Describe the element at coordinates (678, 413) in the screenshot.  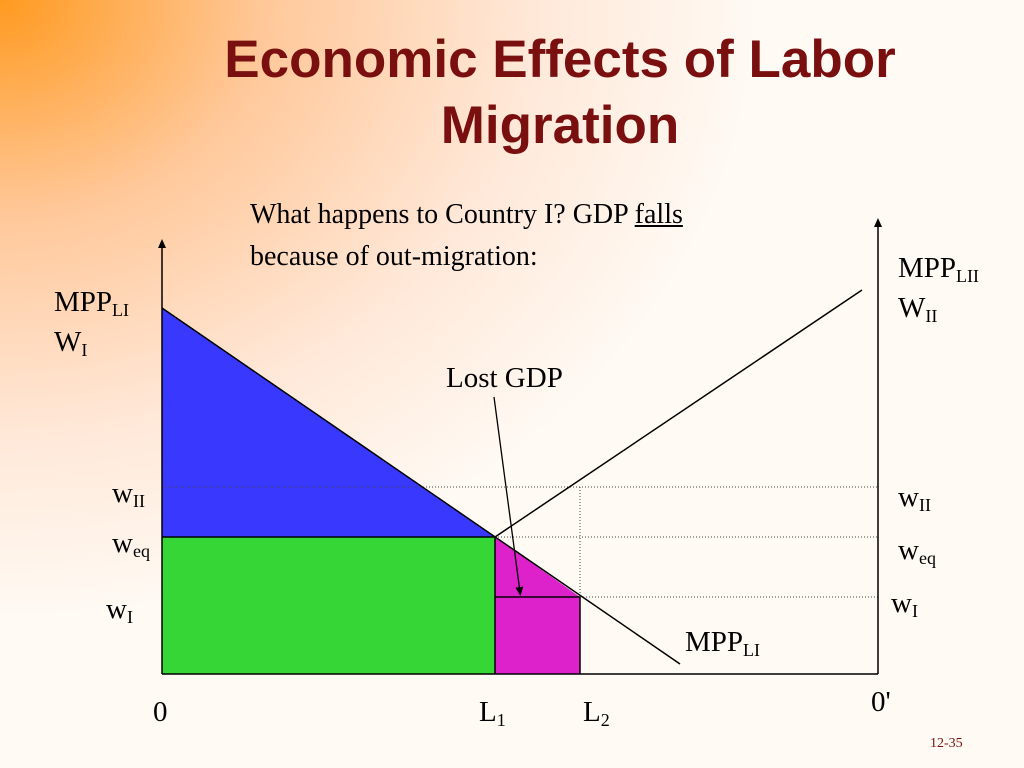
I see `mpp-lii-curve` at that location.